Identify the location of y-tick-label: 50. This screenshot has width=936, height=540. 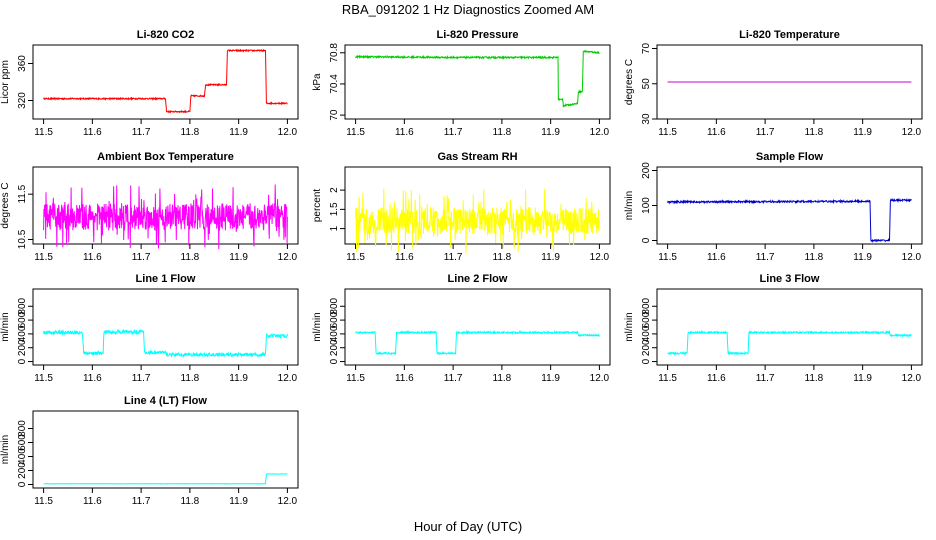
(646, 84).